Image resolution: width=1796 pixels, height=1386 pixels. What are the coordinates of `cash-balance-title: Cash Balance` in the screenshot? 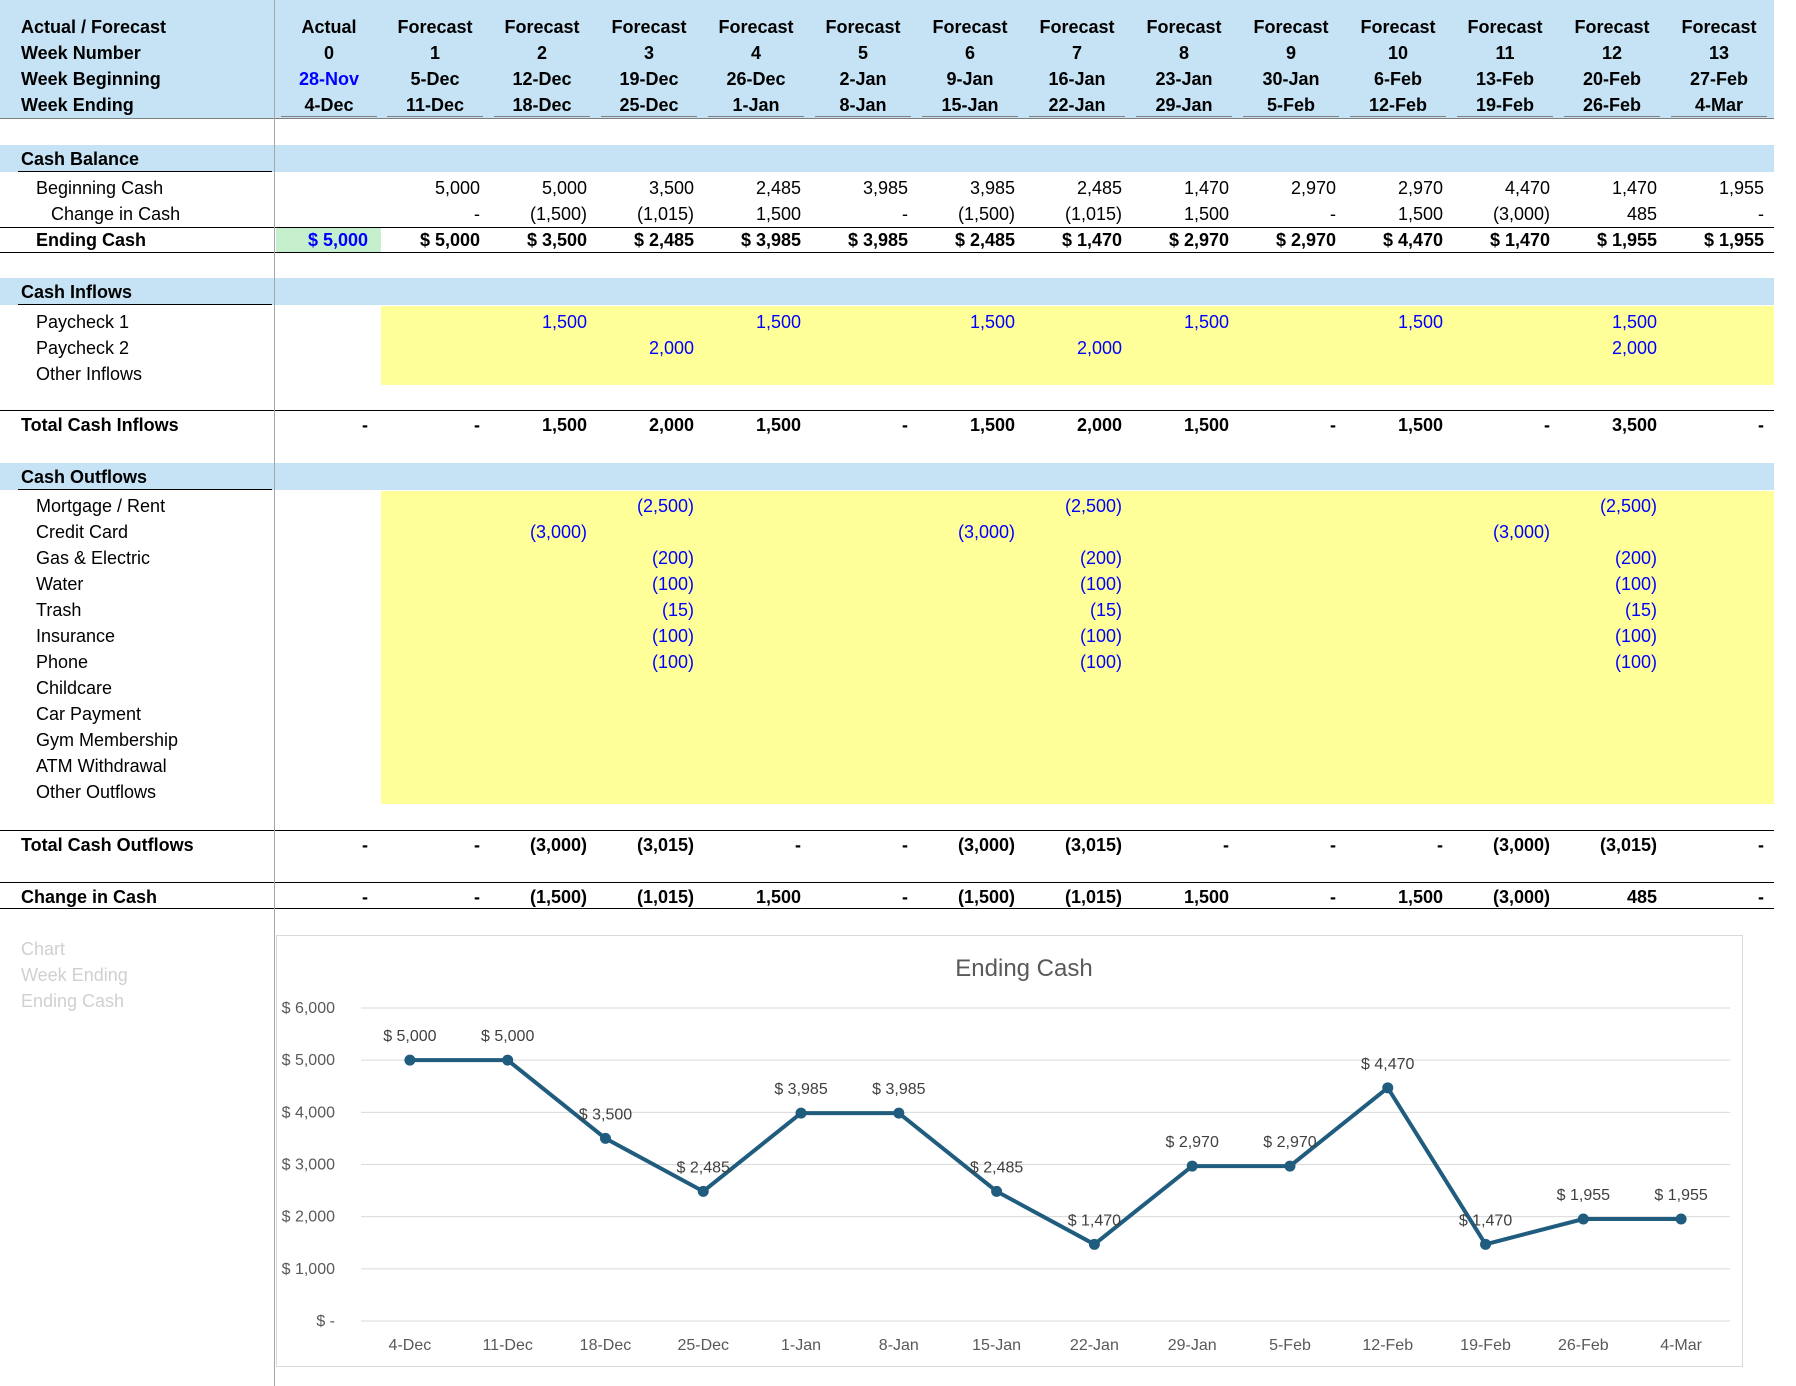 It's located at (80, 159).